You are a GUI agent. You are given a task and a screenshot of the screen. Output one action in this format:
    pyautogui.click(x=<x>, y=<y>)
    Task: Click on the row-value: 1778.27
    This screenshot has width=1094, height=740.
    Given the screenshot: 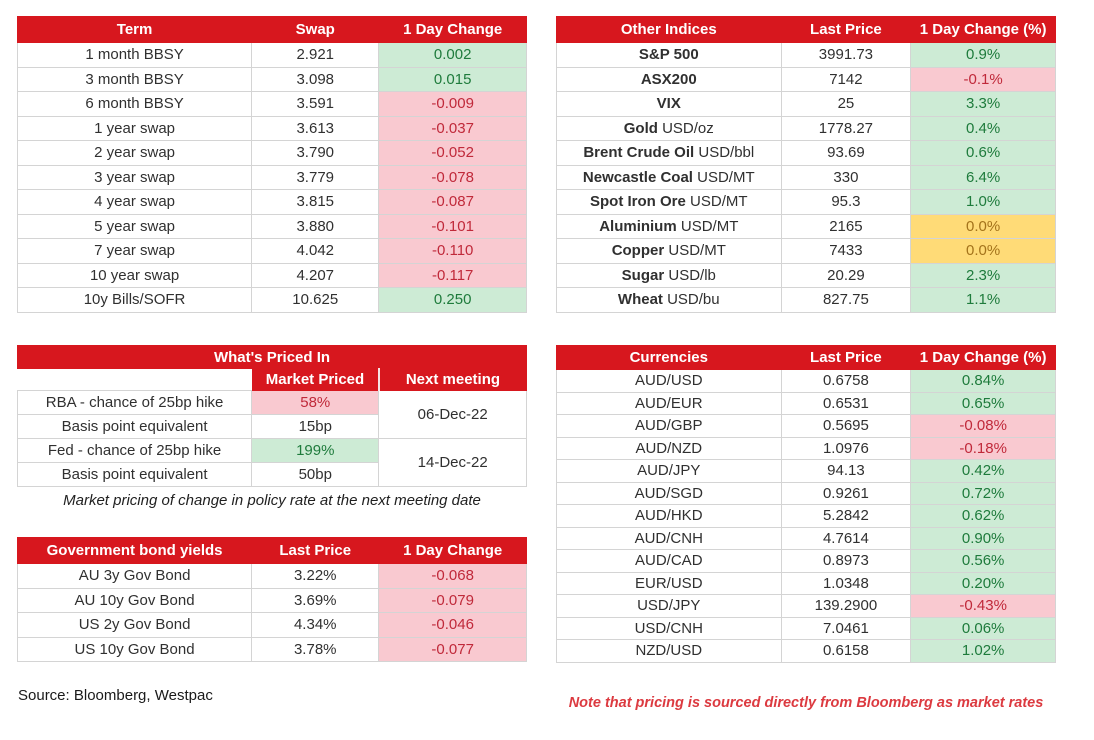 What is the action you would take?
    pyautogui.click(x=846, y=128)
    